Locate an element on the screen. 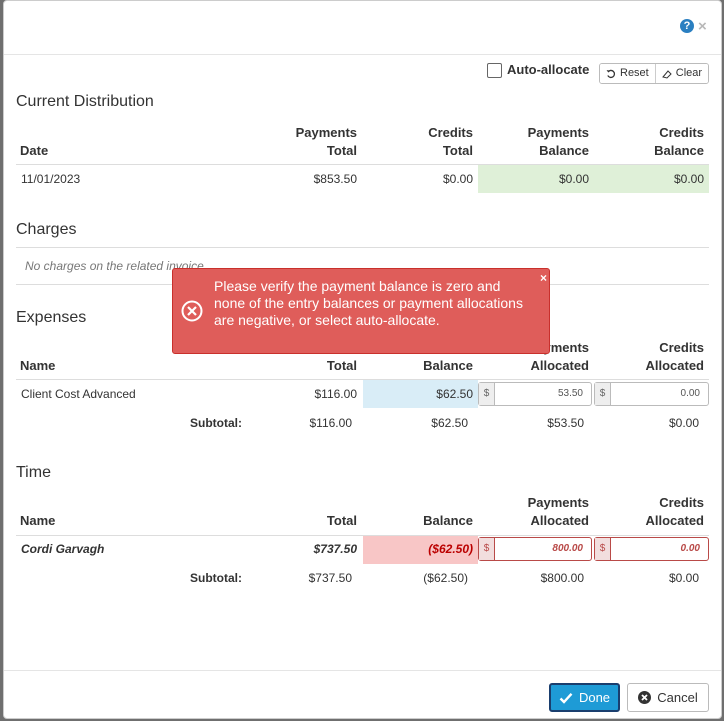 The height and width of the screenshot is (721, 724). cancel-circle-icon is located at coordinates (645, 697).